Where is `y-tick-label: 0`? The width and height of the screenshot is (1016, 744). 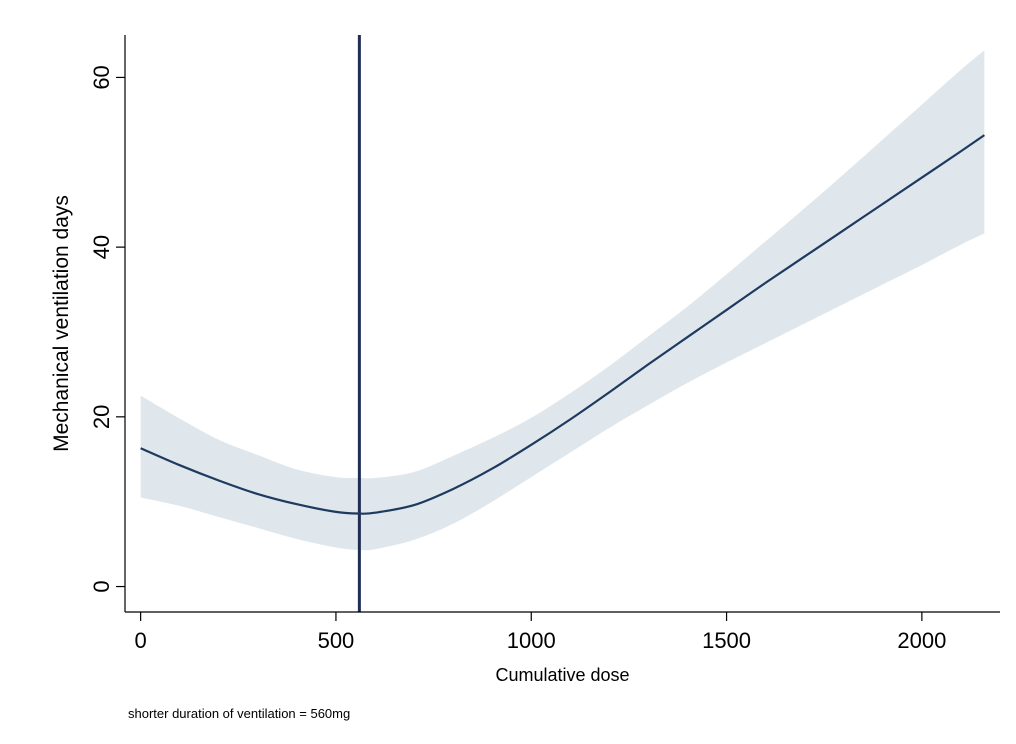
y-tick-label: 0 is located at coordinates (101, 586).